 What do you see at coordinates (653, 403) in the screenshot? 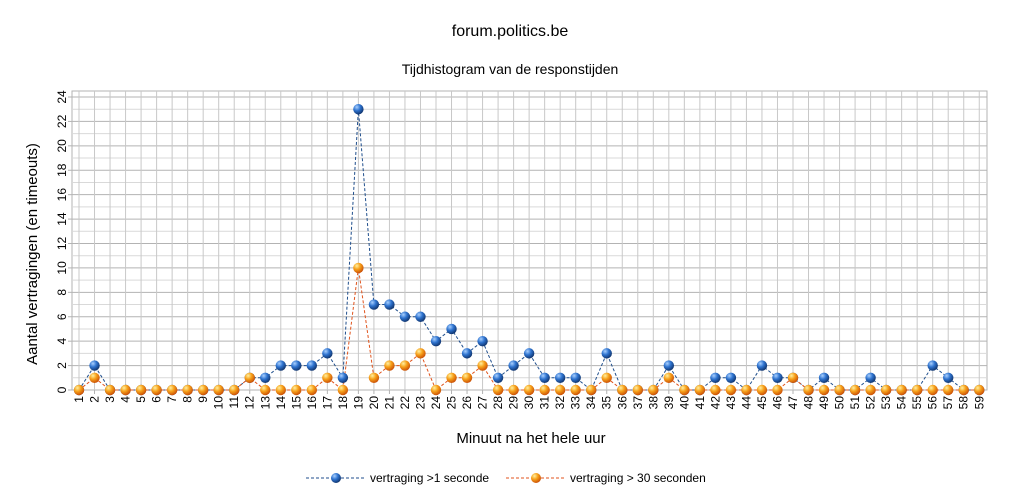
I see `x-tick-label: 38` at bounding box center [653, 403].